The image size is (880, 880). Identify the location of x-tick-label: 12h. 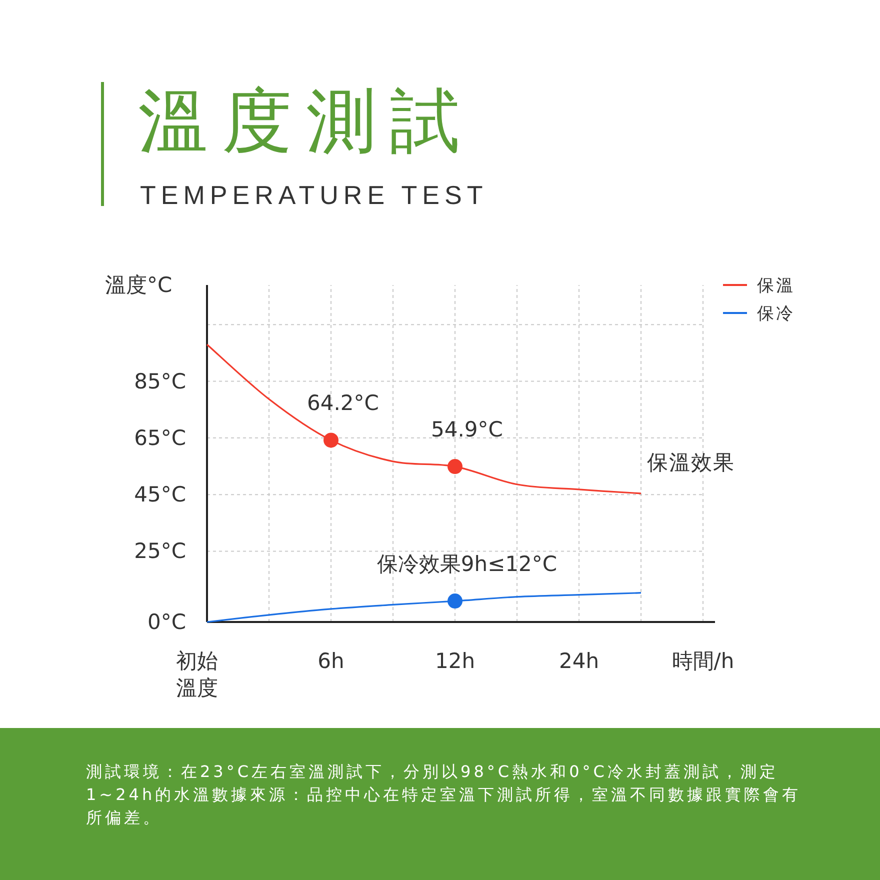
(455, 661).